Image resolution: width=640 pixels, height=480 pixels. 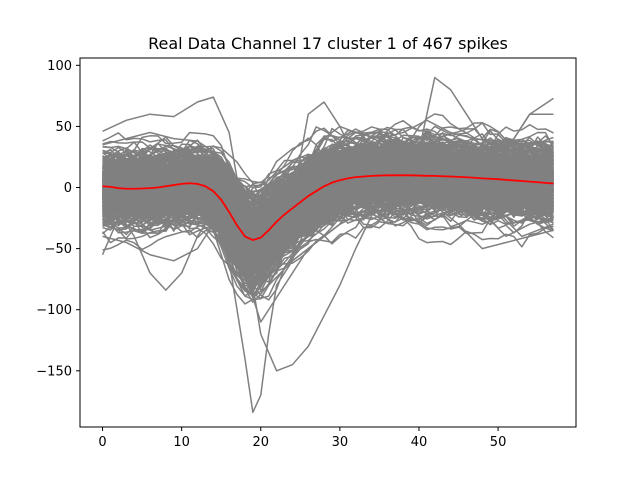 What do you see at coordinates (54, 310) in the screenshot?
I see `y-tick-label: −100` at bounding box center [54, 310].